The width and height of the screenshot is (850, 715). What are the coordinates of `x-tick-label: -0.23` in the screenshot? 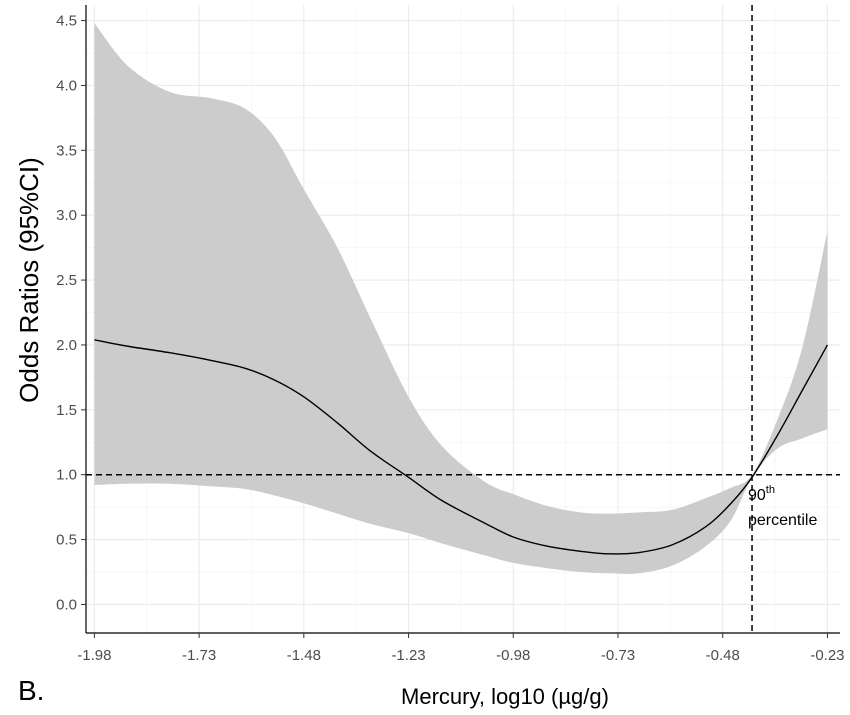 It's located at (827, 655).